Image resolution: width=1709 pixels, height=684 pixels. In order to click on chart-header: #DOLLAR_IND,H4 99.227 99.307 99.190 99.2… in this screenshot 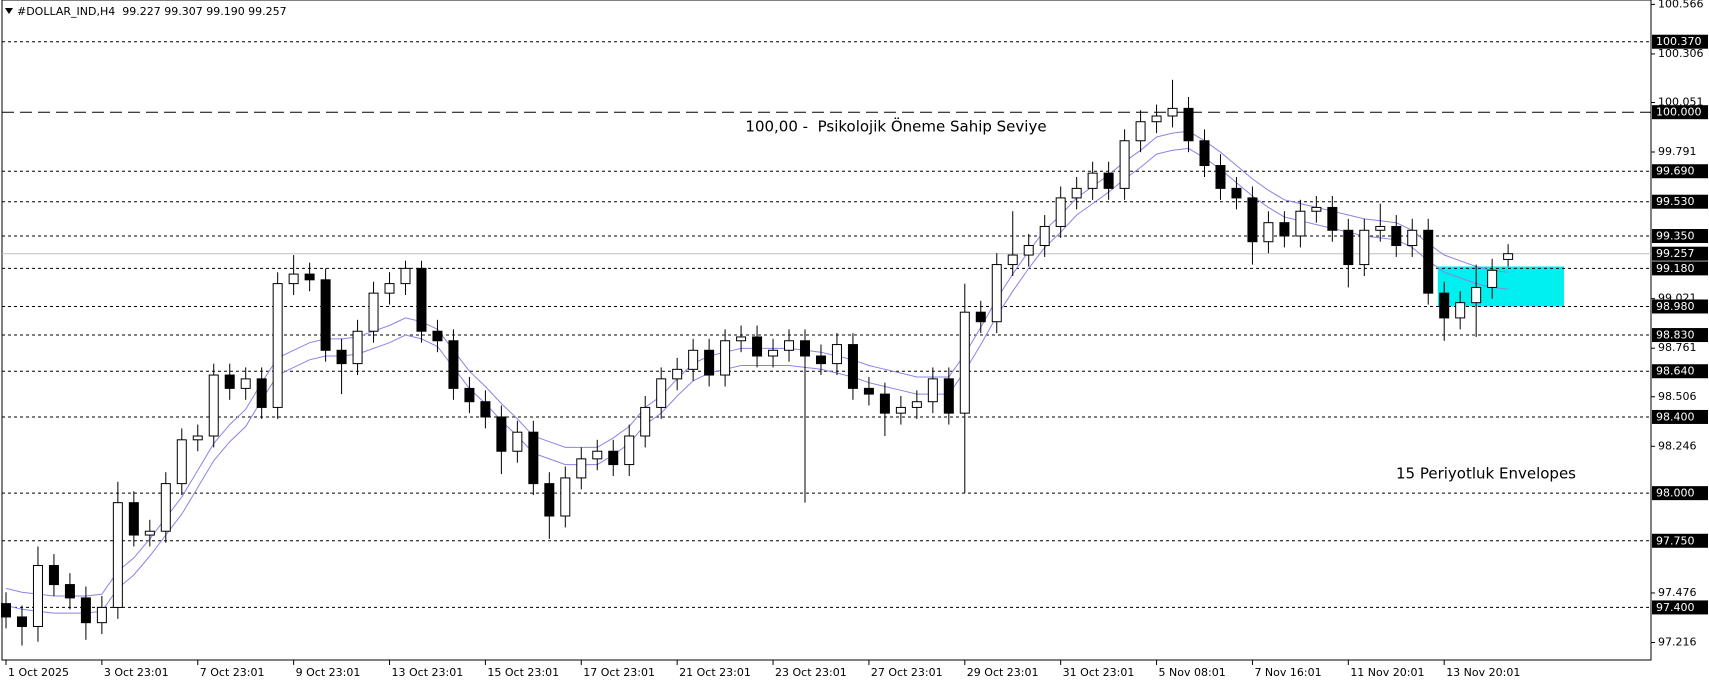, I will do `click(152, 11)`.